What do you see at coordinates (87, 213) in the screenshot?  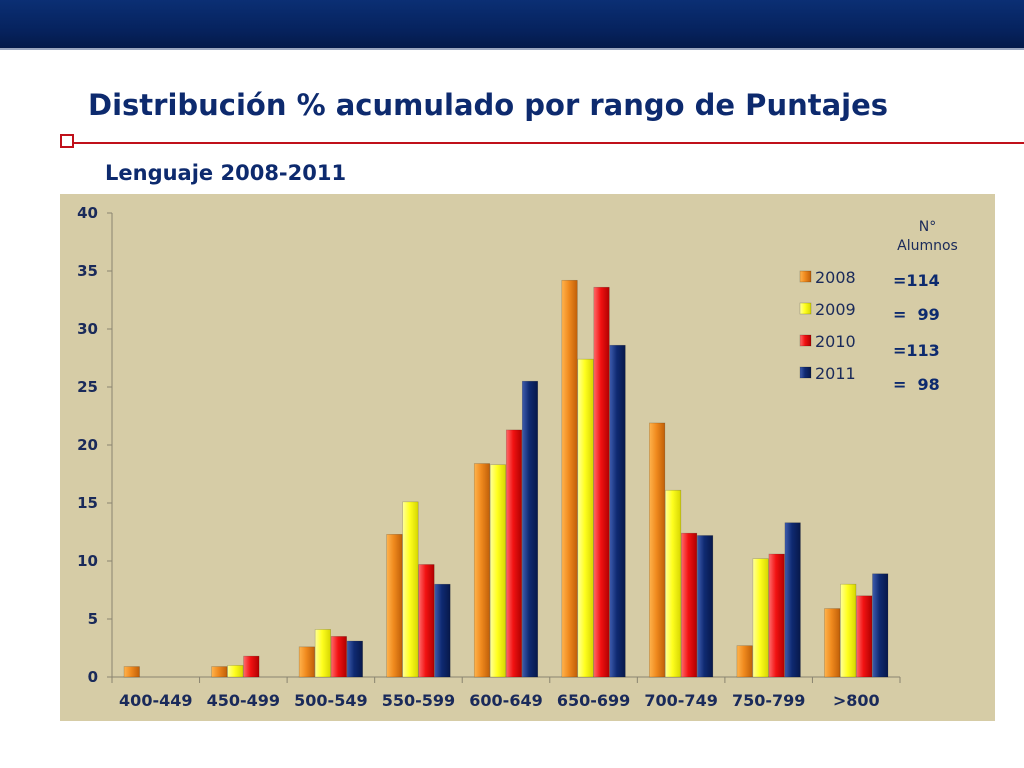 I see `y-tick-label: 40` at bounding box center [87, 213].